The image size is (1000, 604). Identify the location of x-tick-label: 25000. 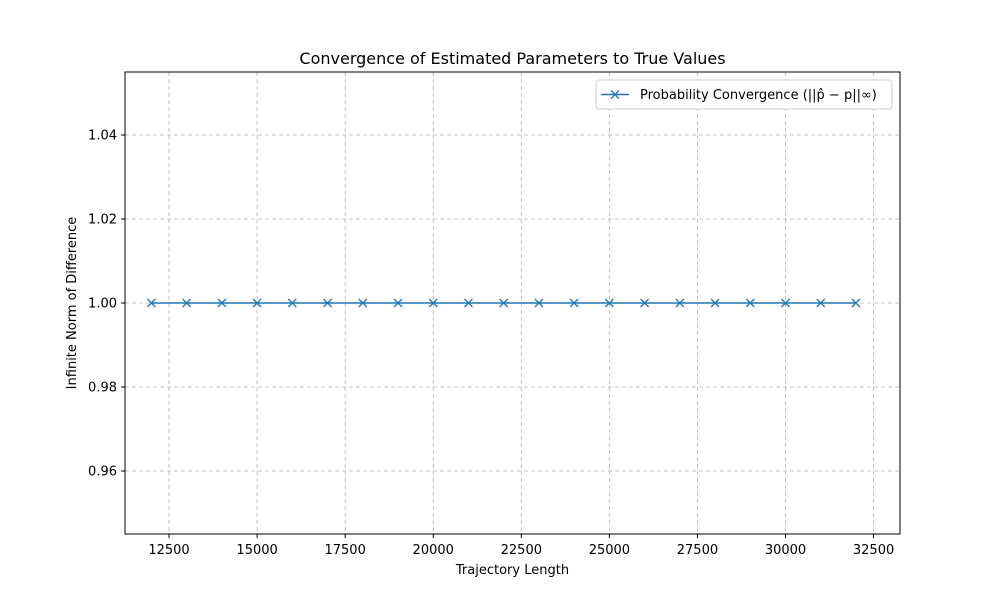
(609, 550).